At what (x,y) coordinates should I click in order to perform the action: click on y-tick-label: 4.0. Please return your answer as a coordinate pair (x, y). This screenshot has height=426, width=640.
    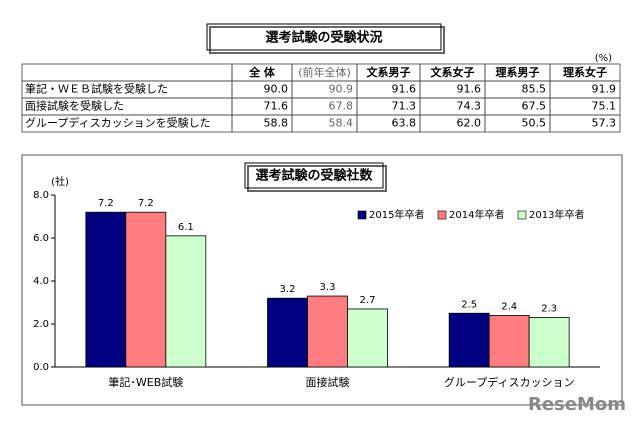
    Looking at the image, I should click on (41, 281).